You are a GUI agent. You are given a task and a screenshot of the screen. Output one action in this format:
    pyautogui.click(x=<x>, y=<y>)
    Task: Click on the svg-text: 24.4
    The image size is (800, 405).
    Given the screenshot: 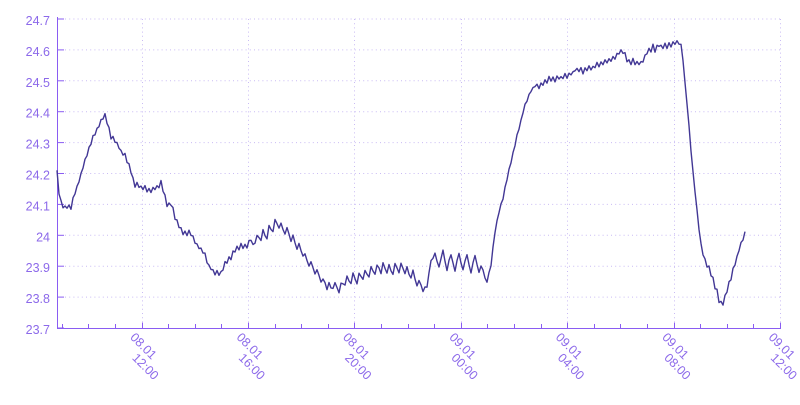 What is the action you would take?
    pyautogui.click(x=38, y=114)
    